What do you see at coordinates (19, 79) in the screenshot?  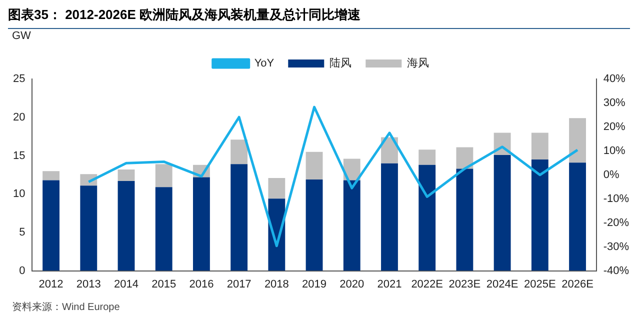 I see `y-tick-label: 25` at bounding box center [19, 79].